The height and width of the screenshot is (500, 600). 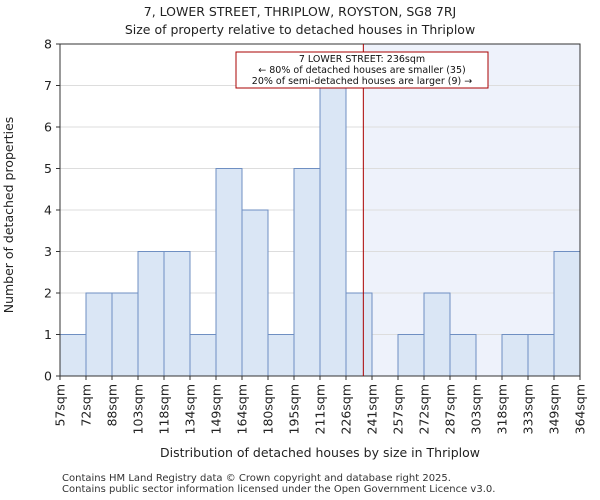 What do you see at coordinates (320, 409) in the screenshot?
I see `x-tick-label: 211sqm` at bounding box center [320, 409].